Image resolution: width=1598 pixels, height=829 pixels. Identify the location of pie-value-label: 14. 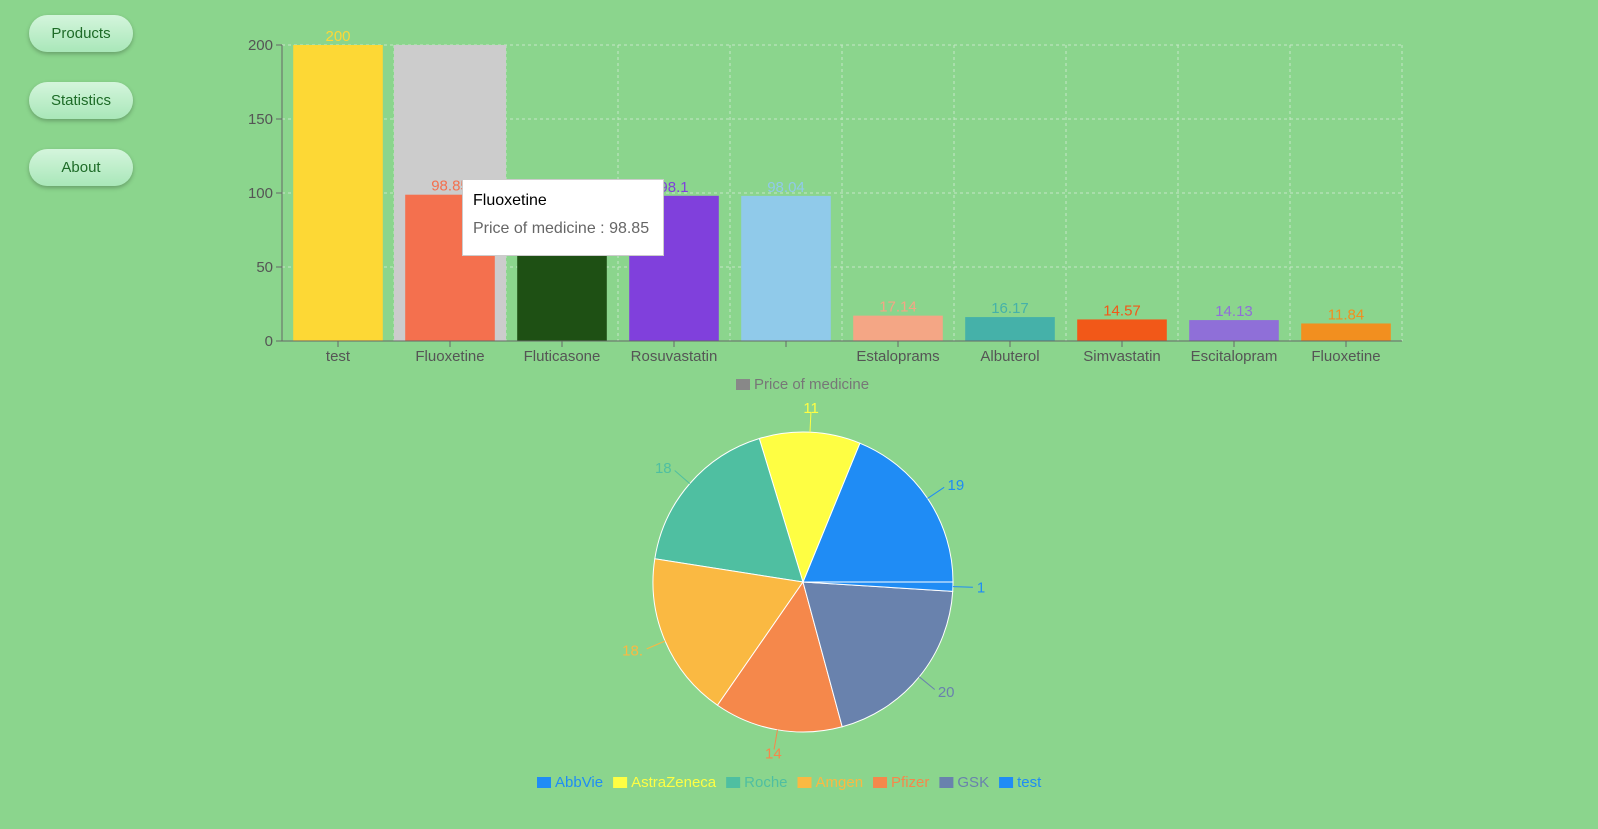
(773, 753).